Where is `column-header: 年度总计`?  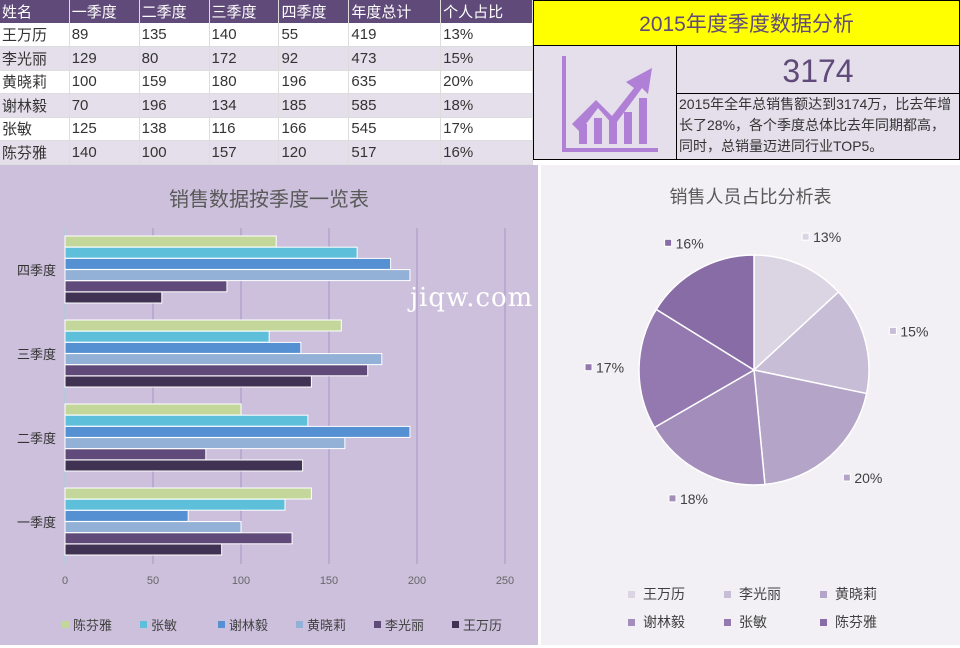
column-header: 年度总计 is located at coordinates (395, 11).